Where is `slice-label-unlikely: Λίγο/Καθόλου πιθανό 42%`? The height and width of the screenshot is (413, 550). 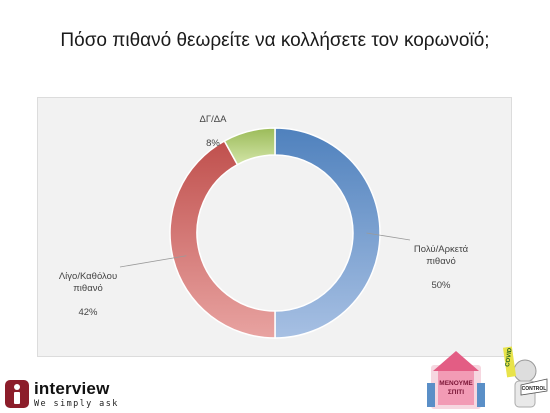 slice-label-unlikely: Λίγο/Καθόλου πιθανό 42% is located at coordinates (88, 289).